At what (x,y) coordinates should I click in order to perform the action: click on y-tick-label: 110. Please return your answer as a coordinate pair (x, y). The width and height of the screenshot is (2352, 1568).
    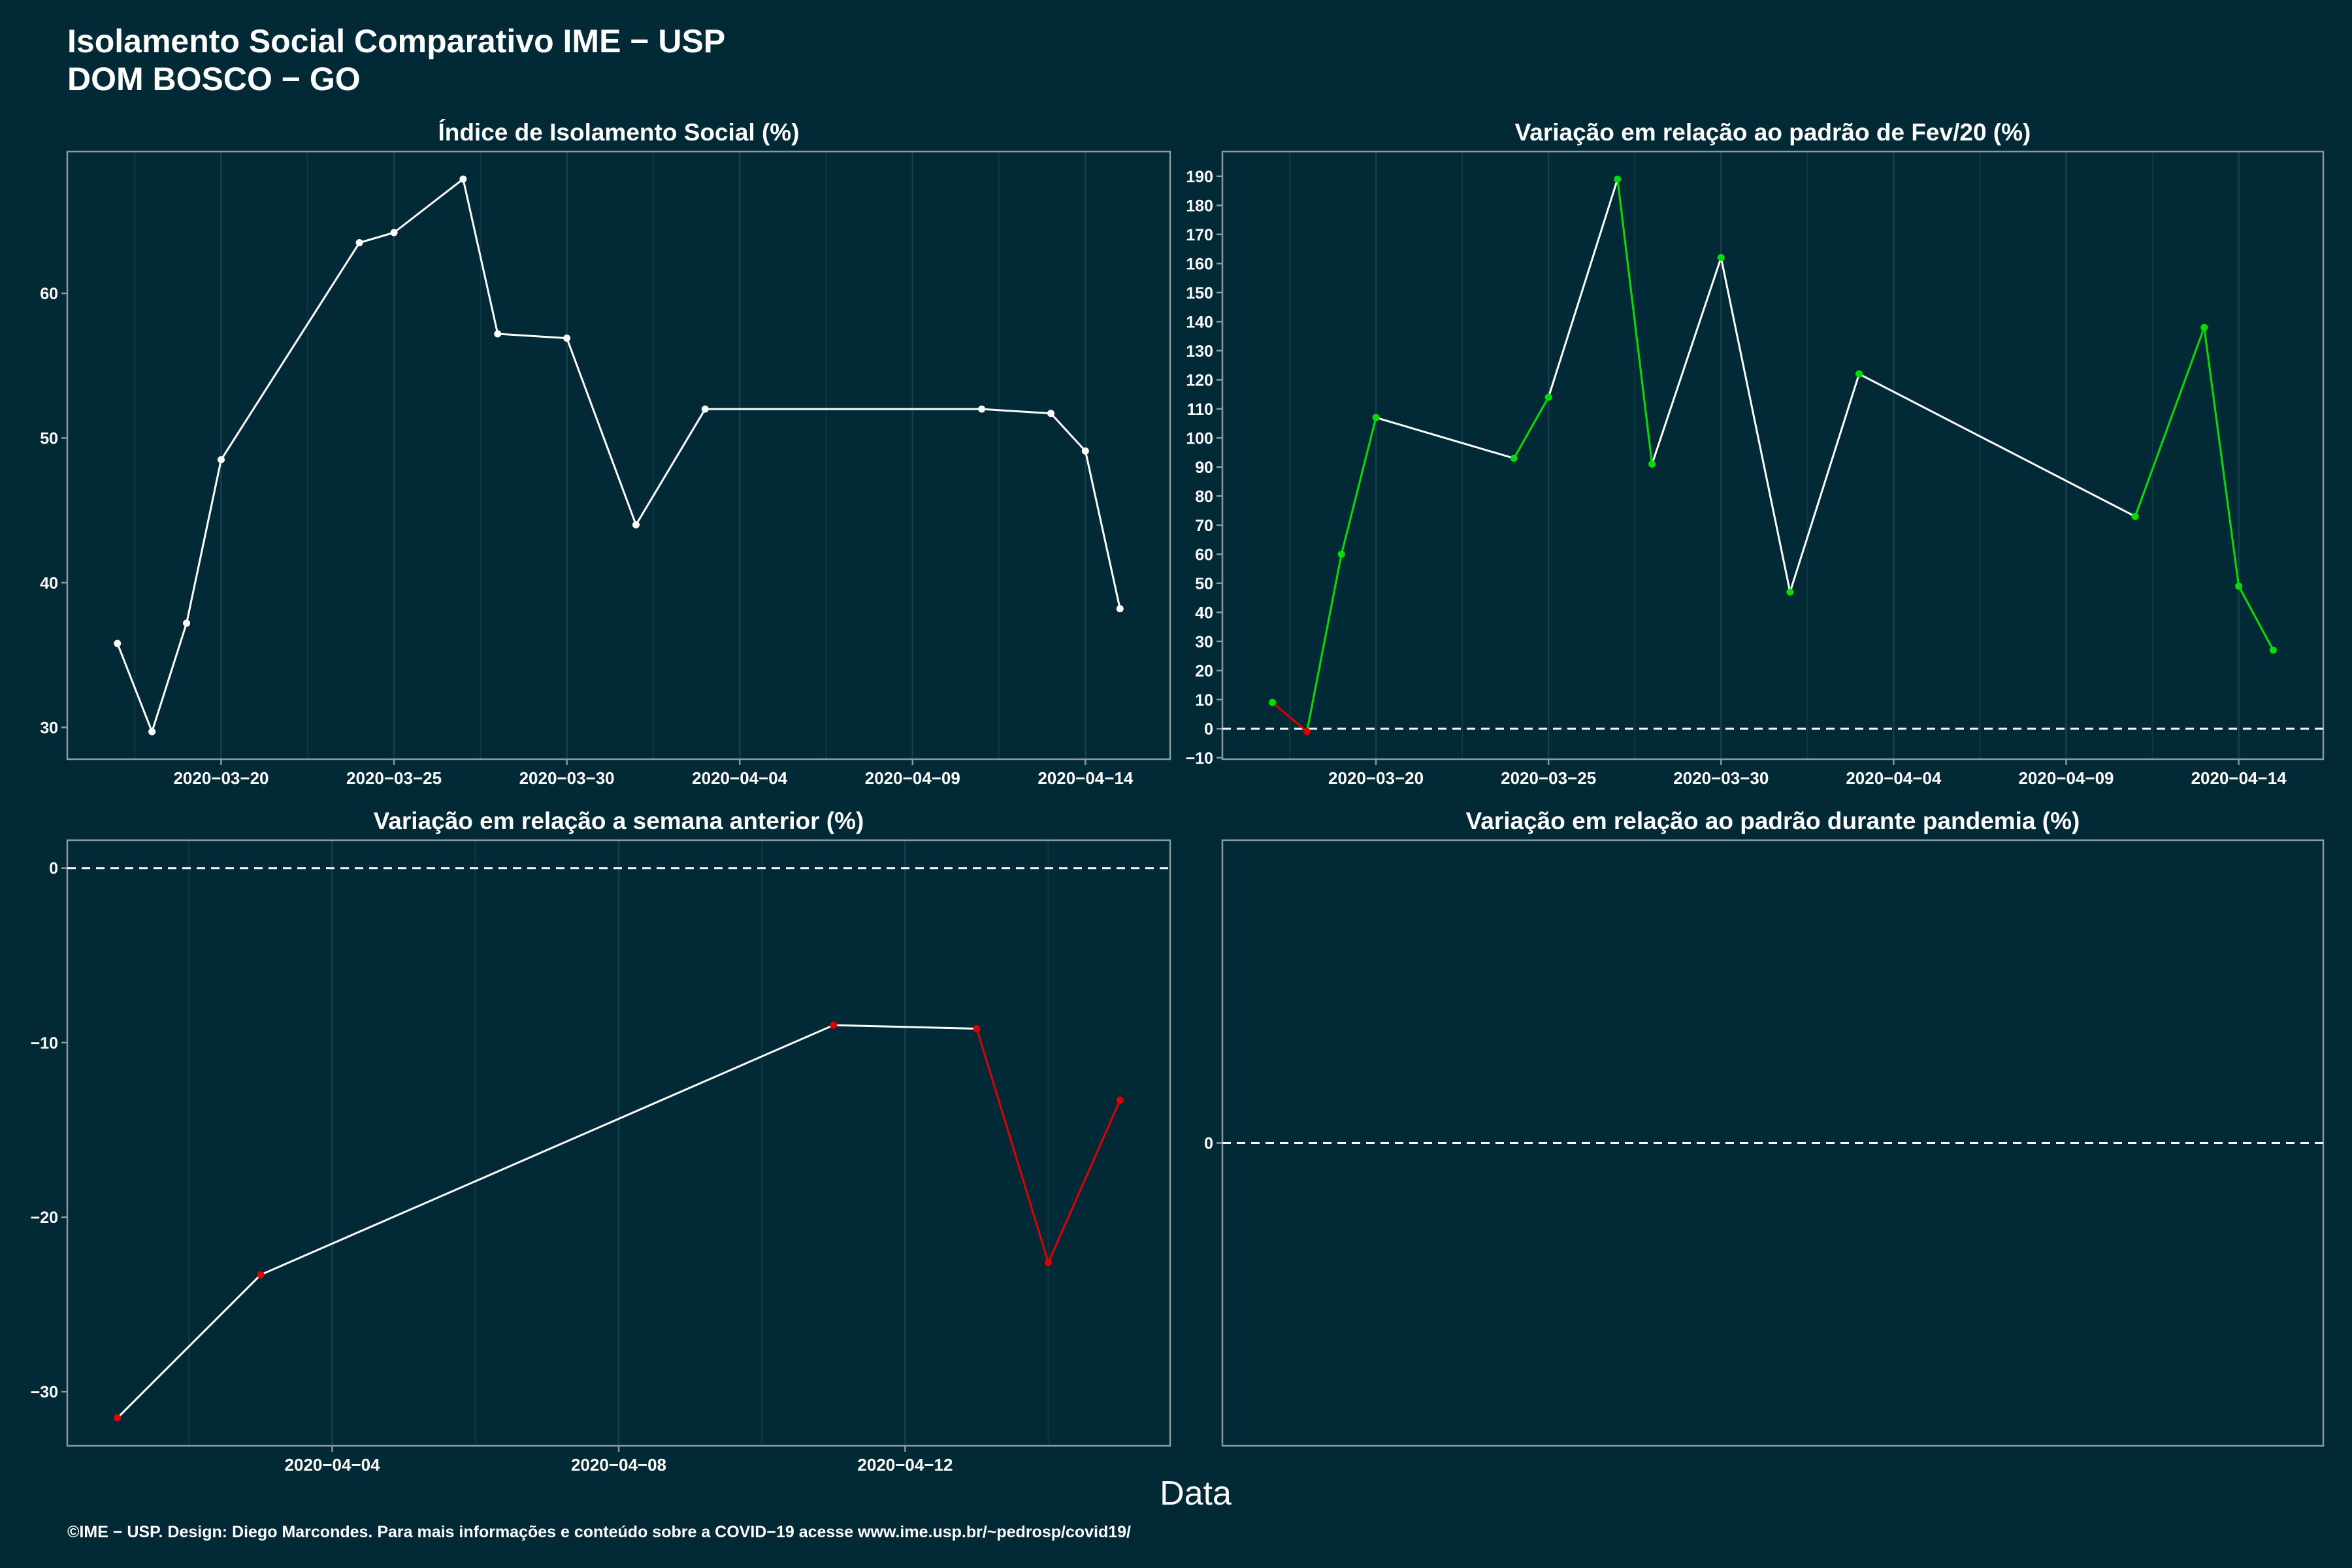
    Looking at the image, I should click on (1200, 409).